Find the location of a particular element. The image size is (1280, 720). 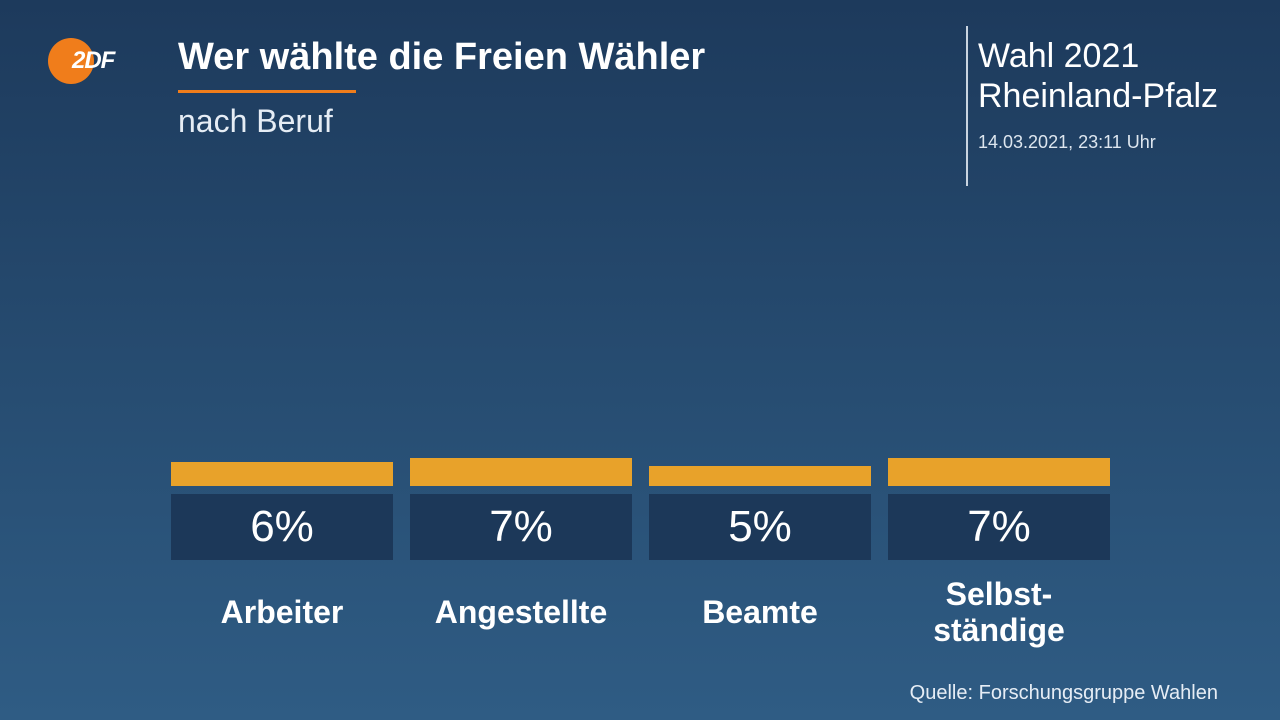

source-note: Quelle: Forschungsgruppe Wahlen is located at coordinates (1063, 693).